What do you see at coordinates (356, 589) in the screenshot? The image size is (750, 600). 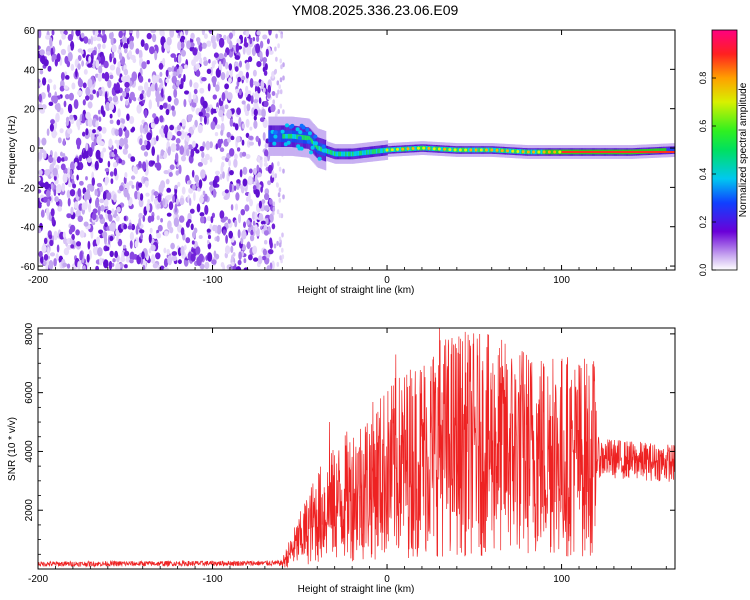 I see `snr-x-label: Height of straight line (km)` at bounding box center [356, 589].